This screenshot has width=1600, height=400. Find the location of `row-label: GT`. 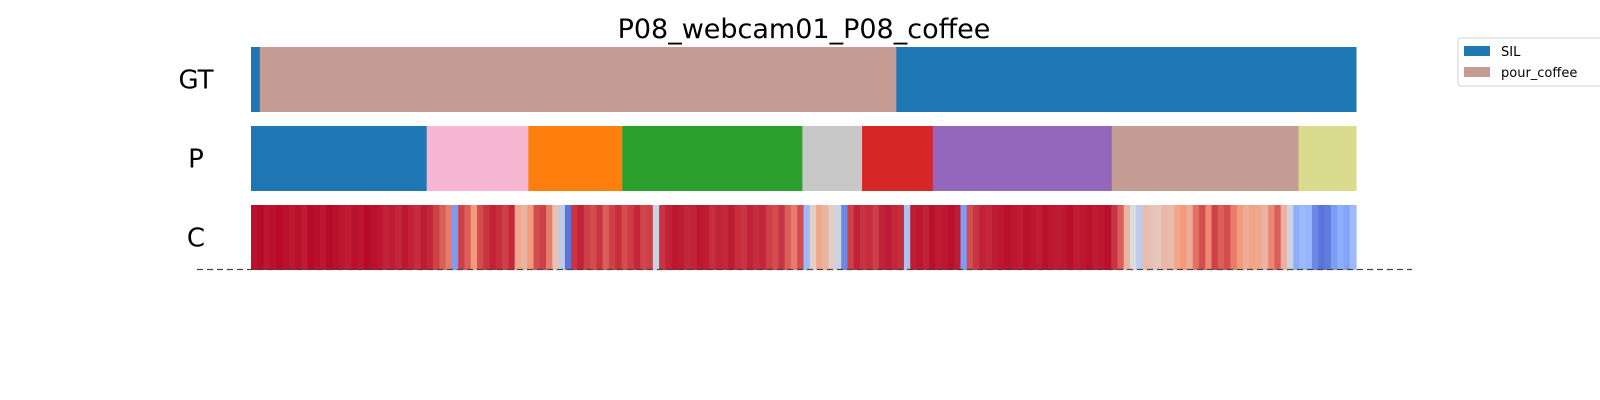

row-label: GT is located at coordinates (195, 81).